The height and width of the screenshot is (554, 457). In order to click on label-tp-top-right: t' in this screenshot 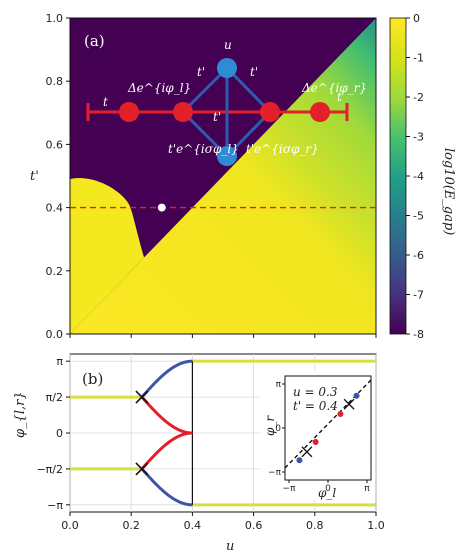, I will do `click(254, 72)`.